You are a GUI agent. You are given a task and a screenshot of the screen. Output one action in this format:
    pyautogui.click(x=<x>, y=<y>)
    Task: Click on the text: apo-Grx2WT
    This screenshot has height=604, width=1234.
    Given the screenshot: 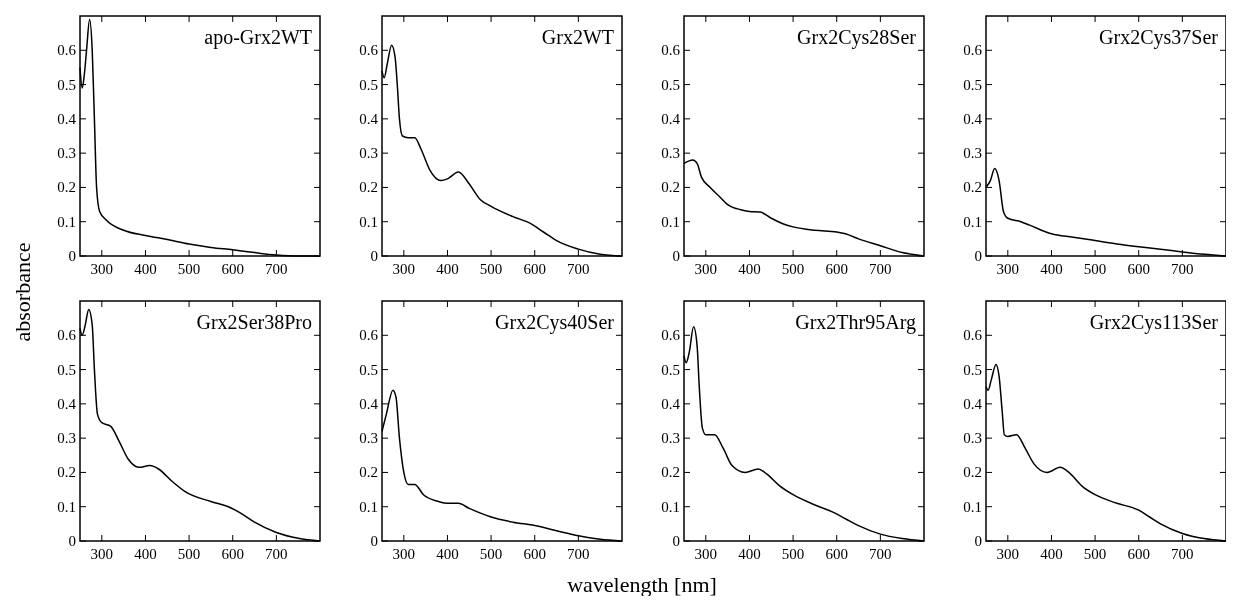 What is the action you would take?
    pyautogui.click(x=258, y=37)
    